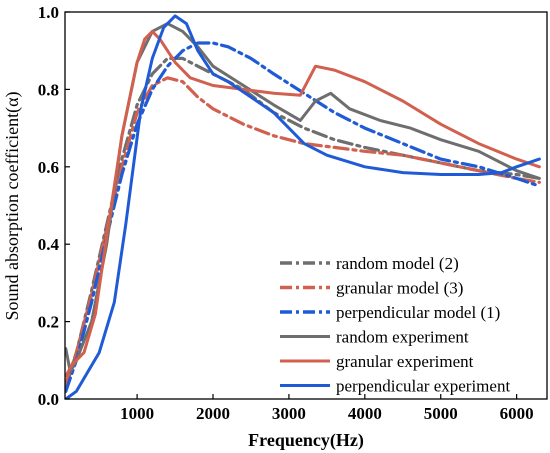 This screenshot has width=550, height=453. I want to click on legend-label: granular model (3), so click(399, 288).